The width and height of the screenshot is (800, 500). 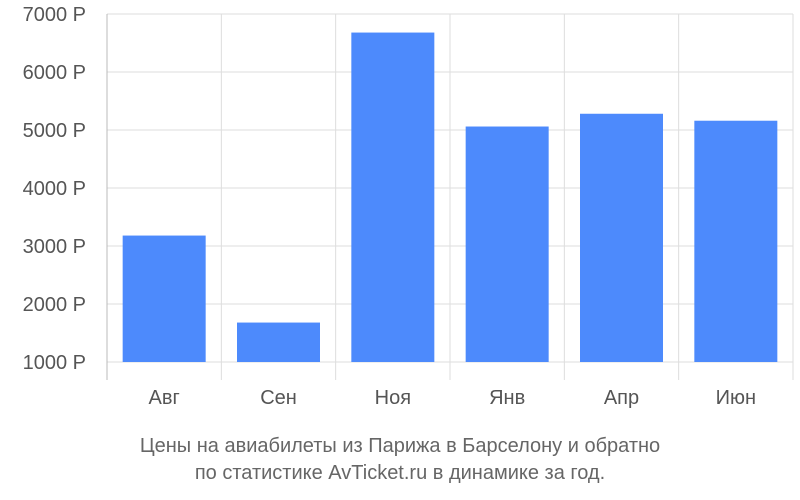 What do you see at coordinates (278, 398) in the screenshot?
I see `x-tick-label: Сен` at bounding box center [278, 398].